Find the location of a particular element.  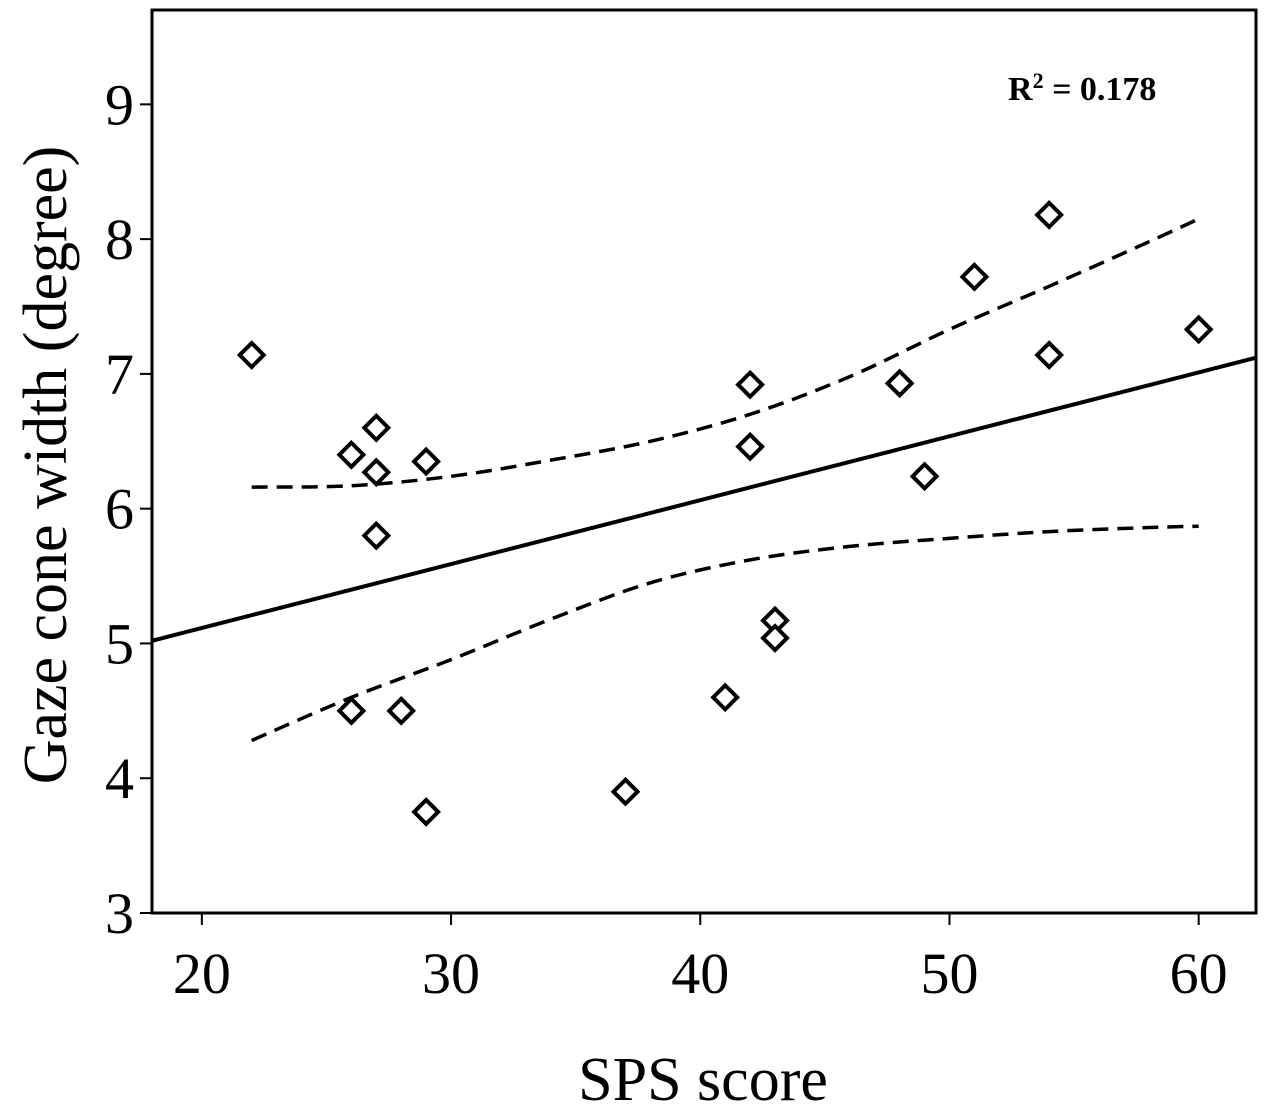

y-tick-label: 5 is located at coordinates (119, 643).